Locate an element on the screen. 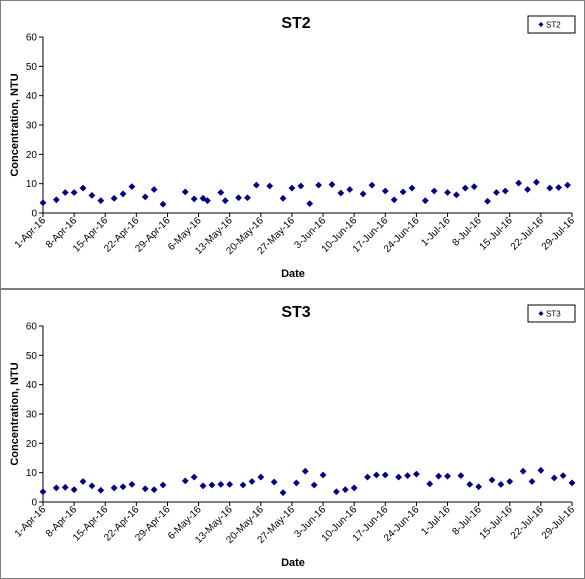 The height and width of the screenshot is (579, 585). legend-box is located at coordinates (551, 24).